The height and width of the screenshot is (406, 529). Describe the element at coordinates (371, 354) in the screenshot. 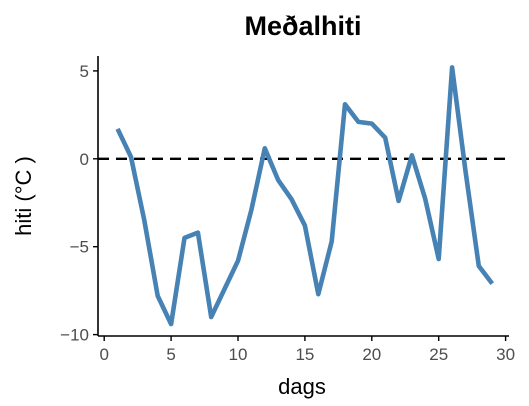

I see `x-tick-label: 20` at that location.